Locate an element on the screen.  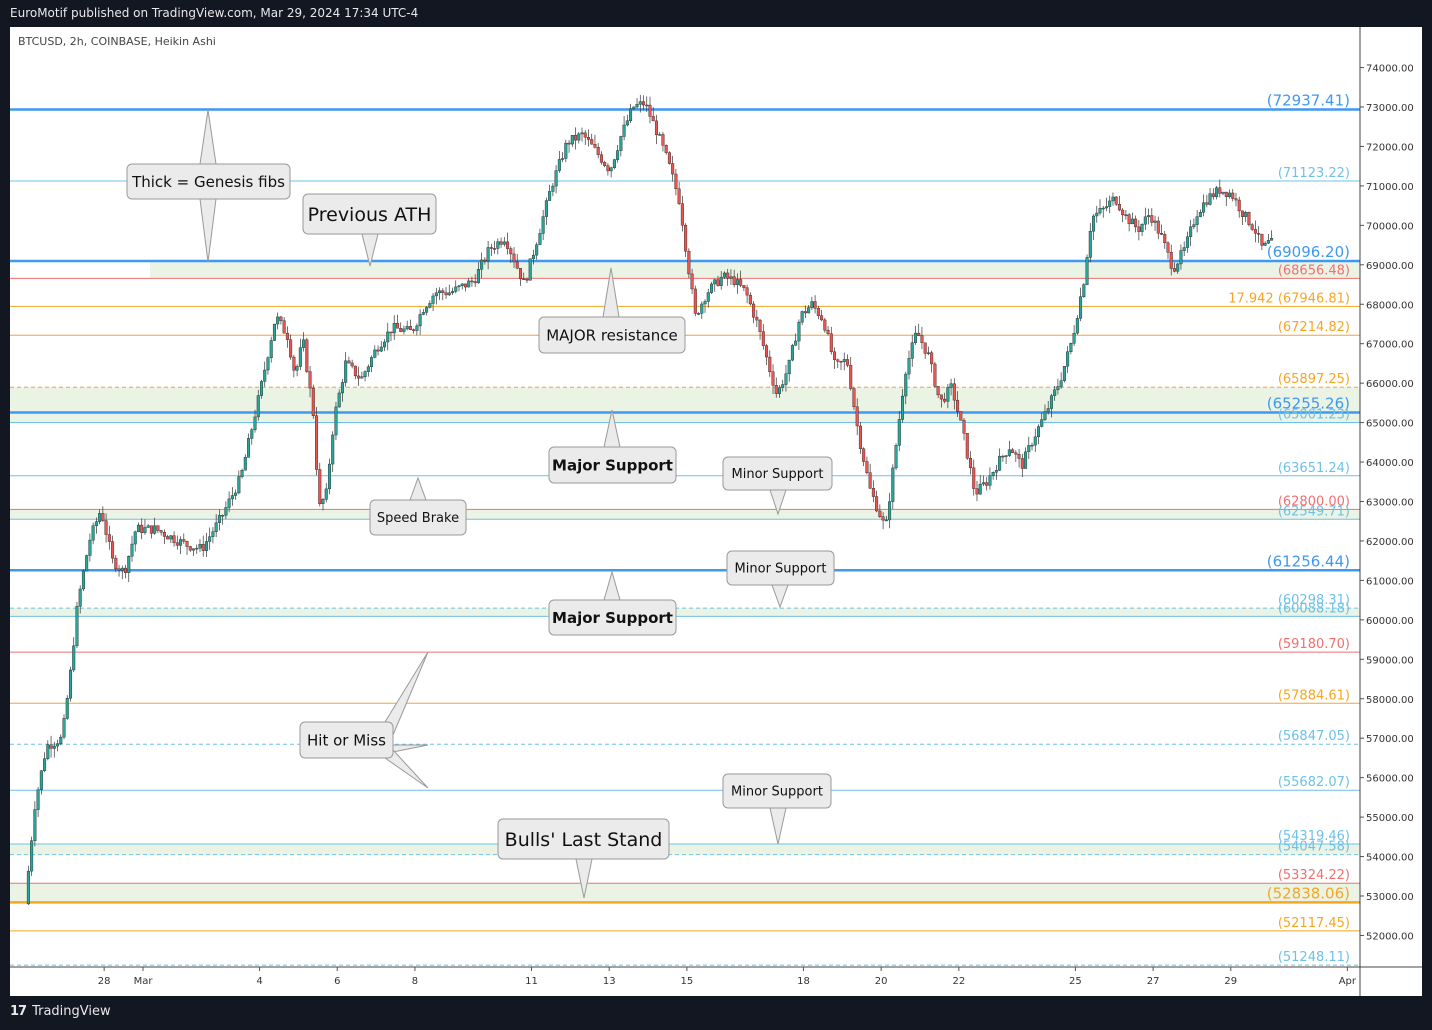
callout-text: Minor Support is located at coordinates (777, 792).